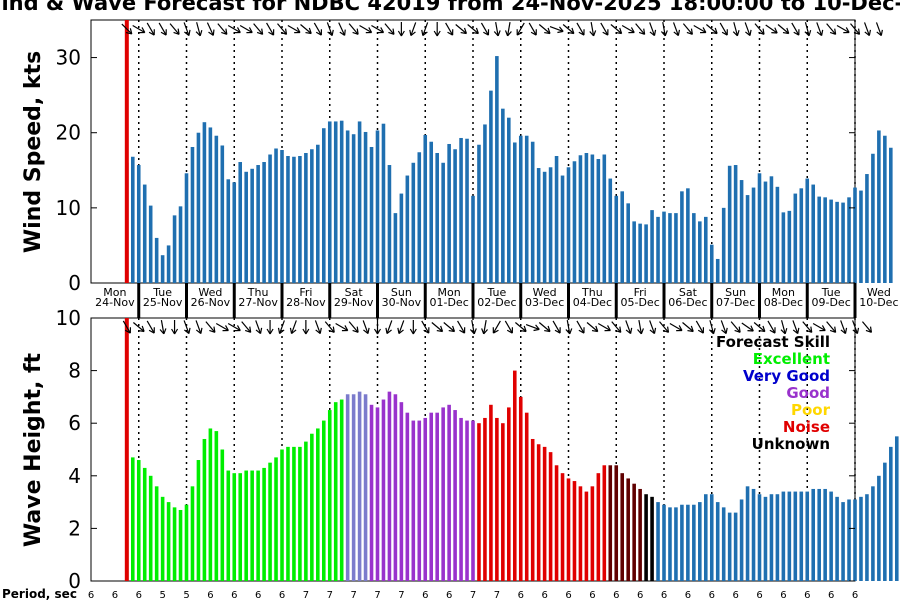 The width and height of the screenshot is (900, 600). Describe the element at coordinates (39, 593) in the screenshot. I see `period-label: Period, sec` at that location.